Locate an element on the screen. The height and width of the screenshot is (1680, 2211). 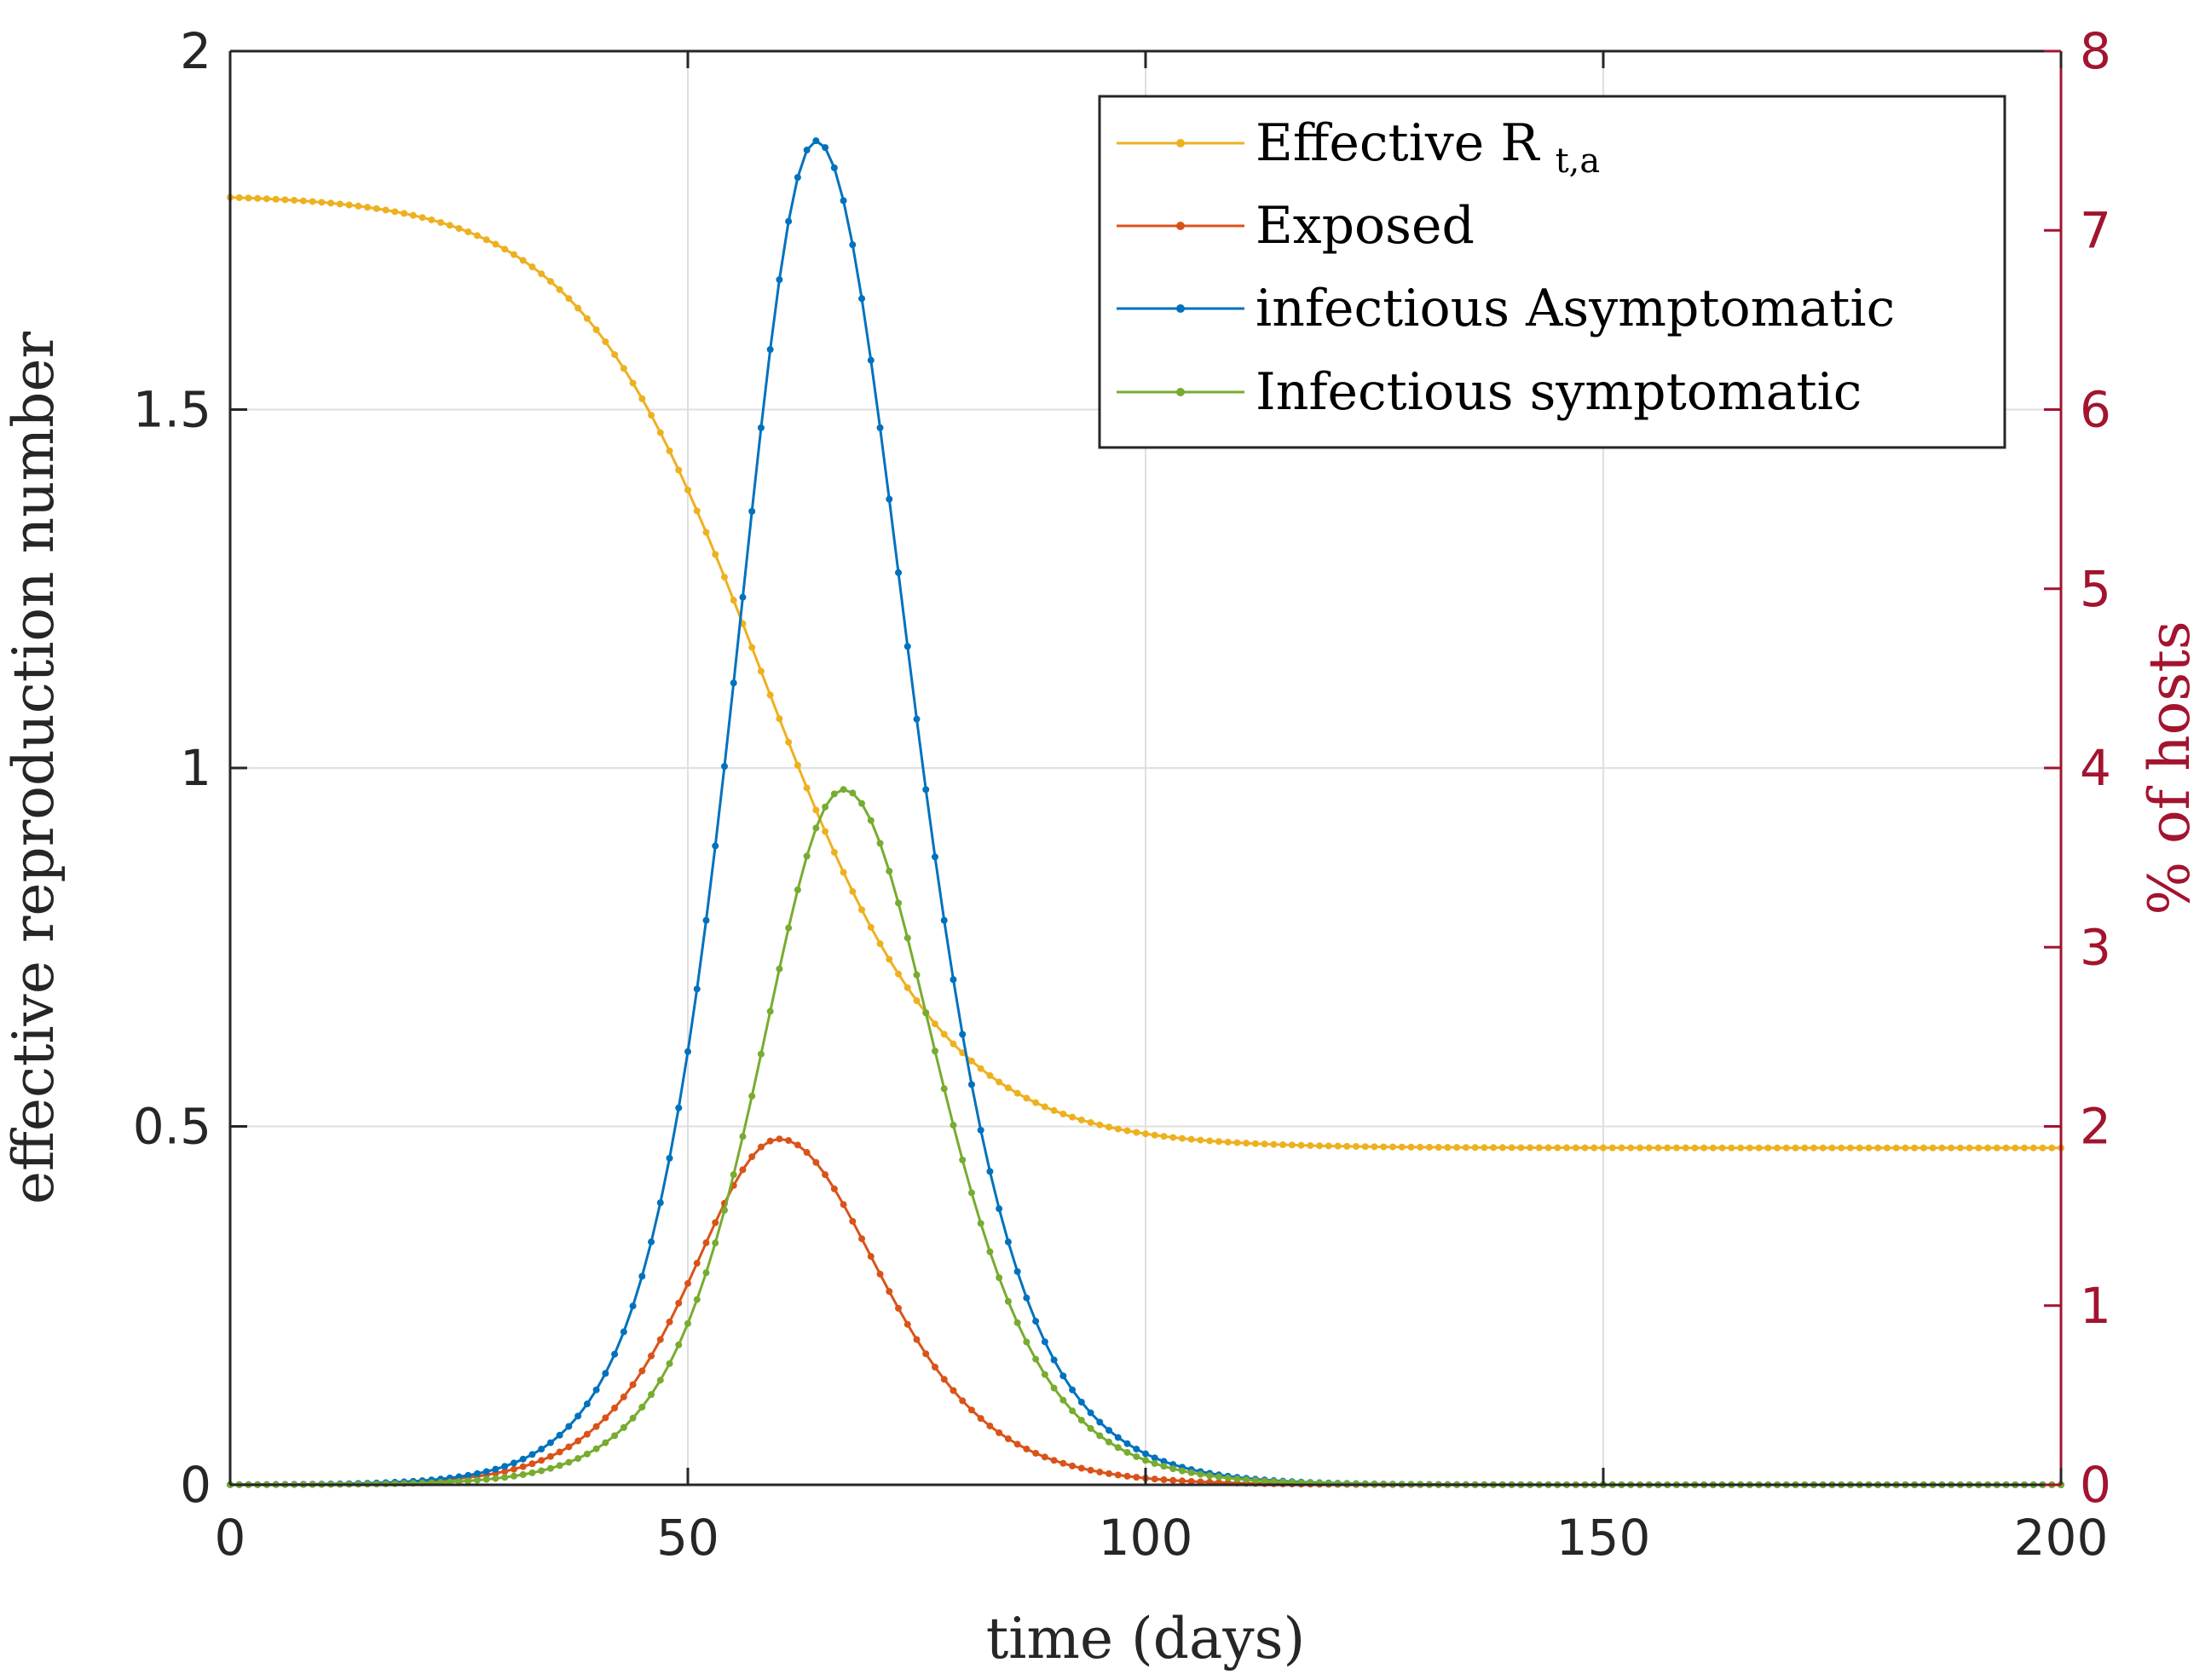
y-left-tick-label: 1 is located at coordinates (195, 768).